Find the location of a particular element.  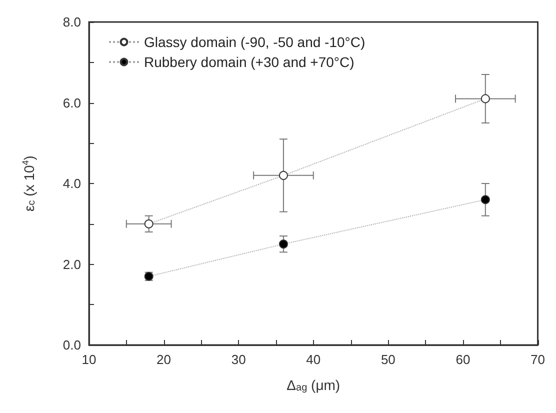

x-tick-label: 10 is located at coordinates (89, 359).